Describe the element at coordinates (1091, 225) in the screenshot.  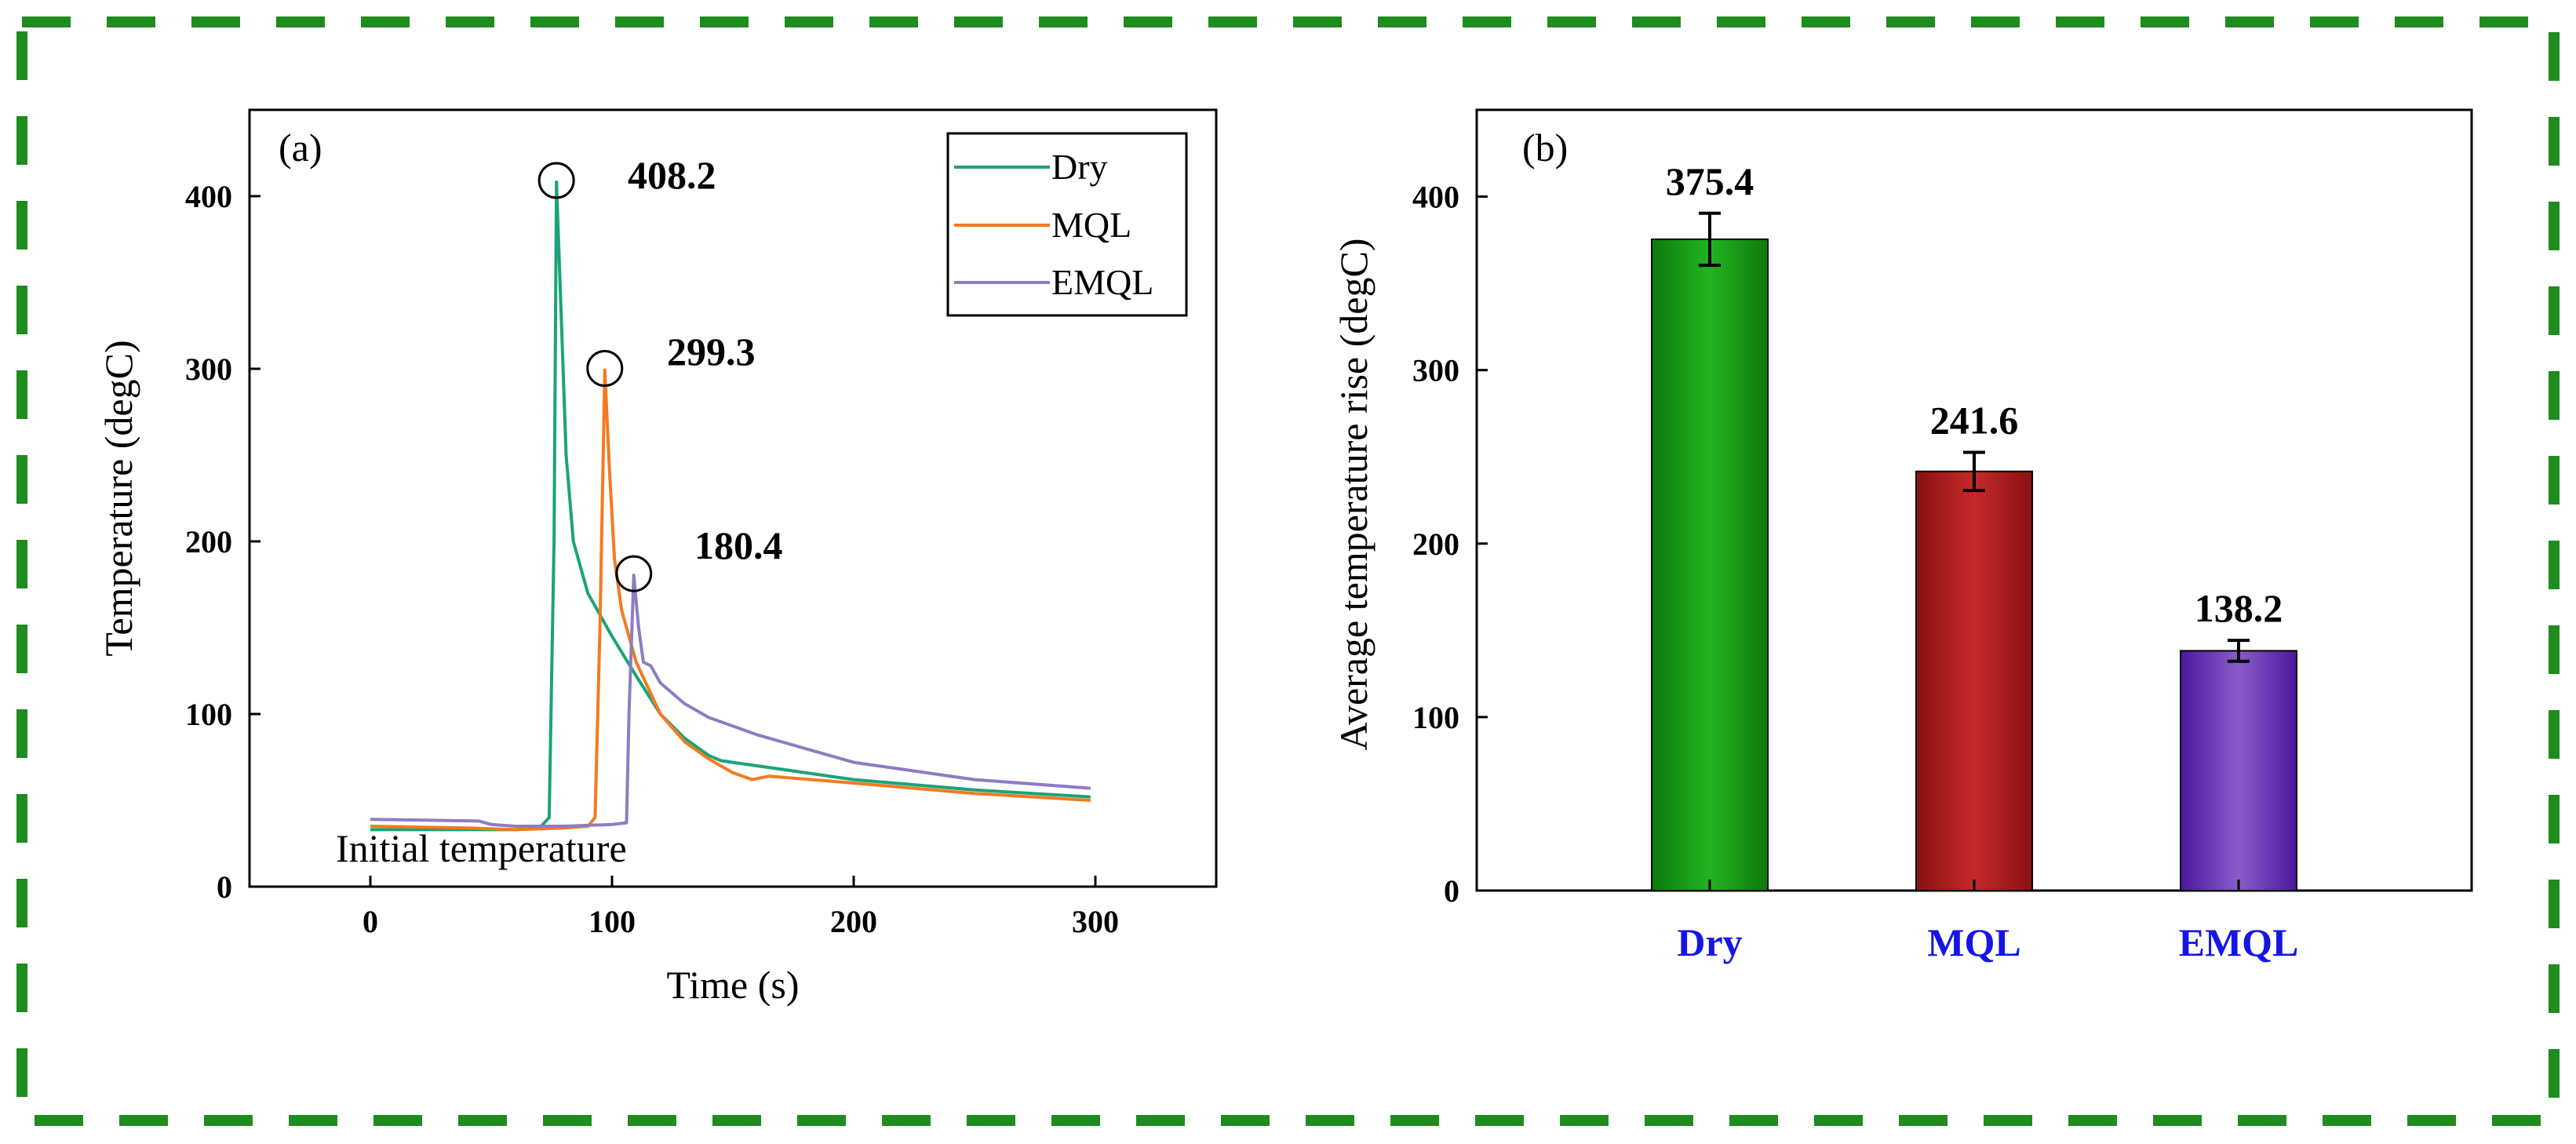
I see `legend-label-mql: MQL` at that location.